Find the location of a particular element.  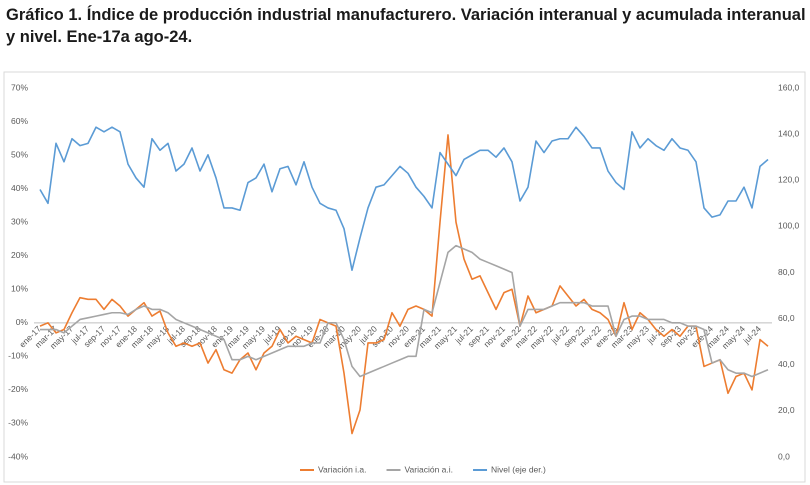

y-tick-label: 10% is located at coordinates (19, 289).